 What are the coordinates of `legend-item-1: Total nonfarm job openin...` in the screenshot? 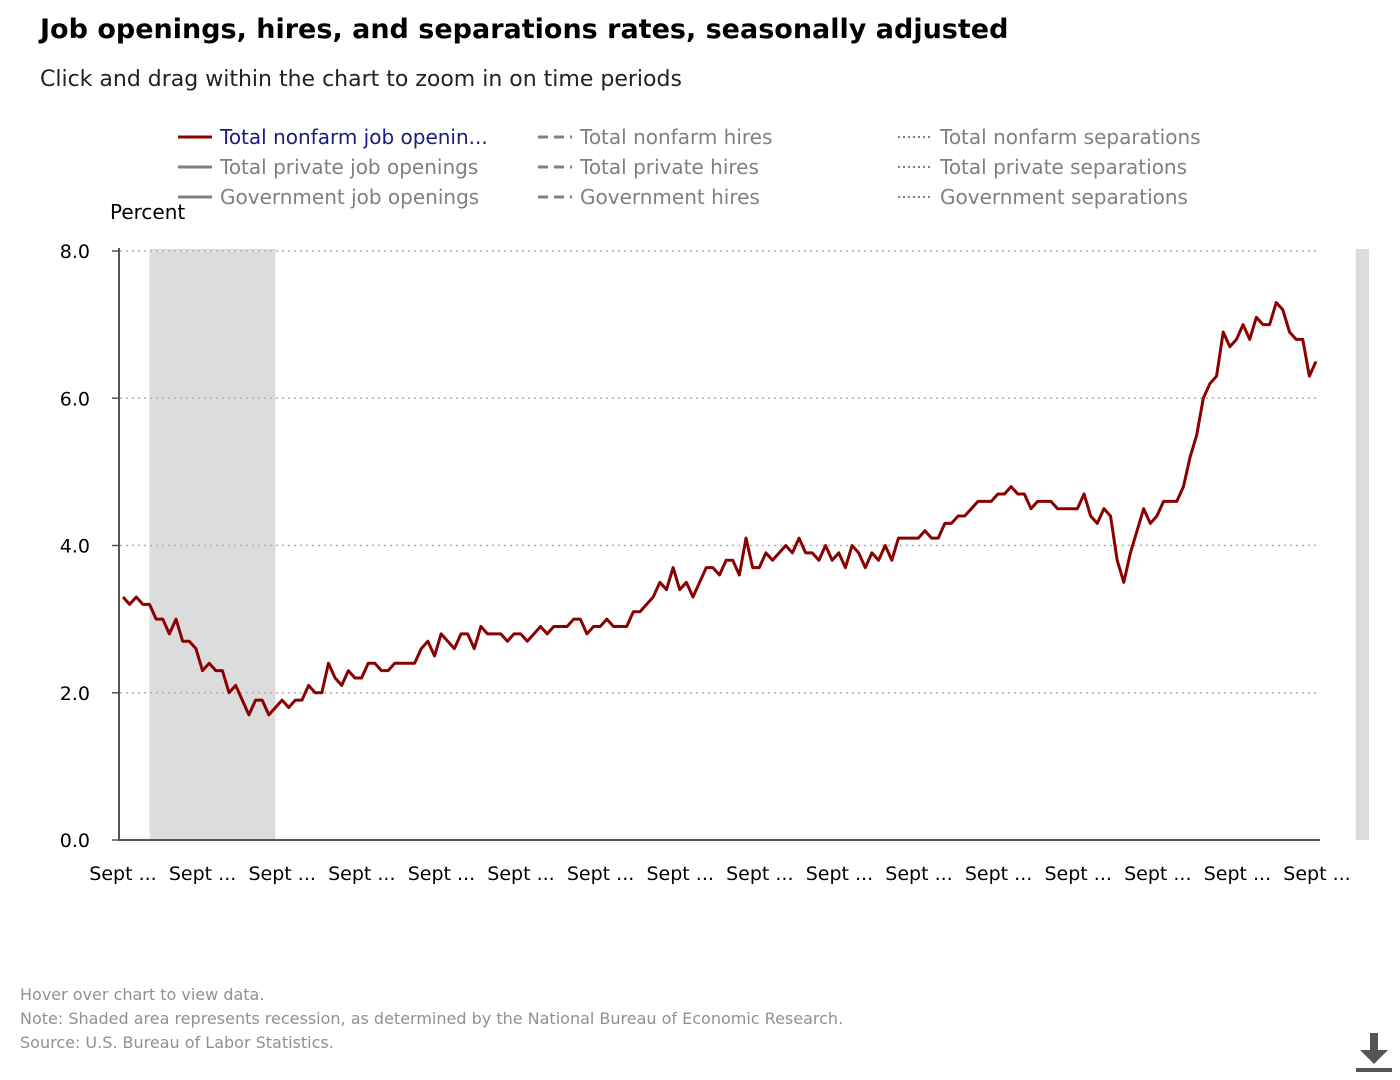 It's located at (333, 137).